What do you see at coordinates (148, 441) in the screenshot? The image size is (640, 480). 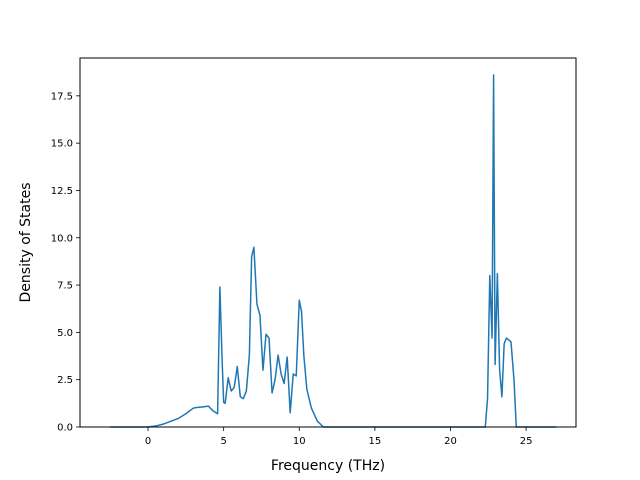 I see `x-tick-label: 0` at bounding box center [148, 441].